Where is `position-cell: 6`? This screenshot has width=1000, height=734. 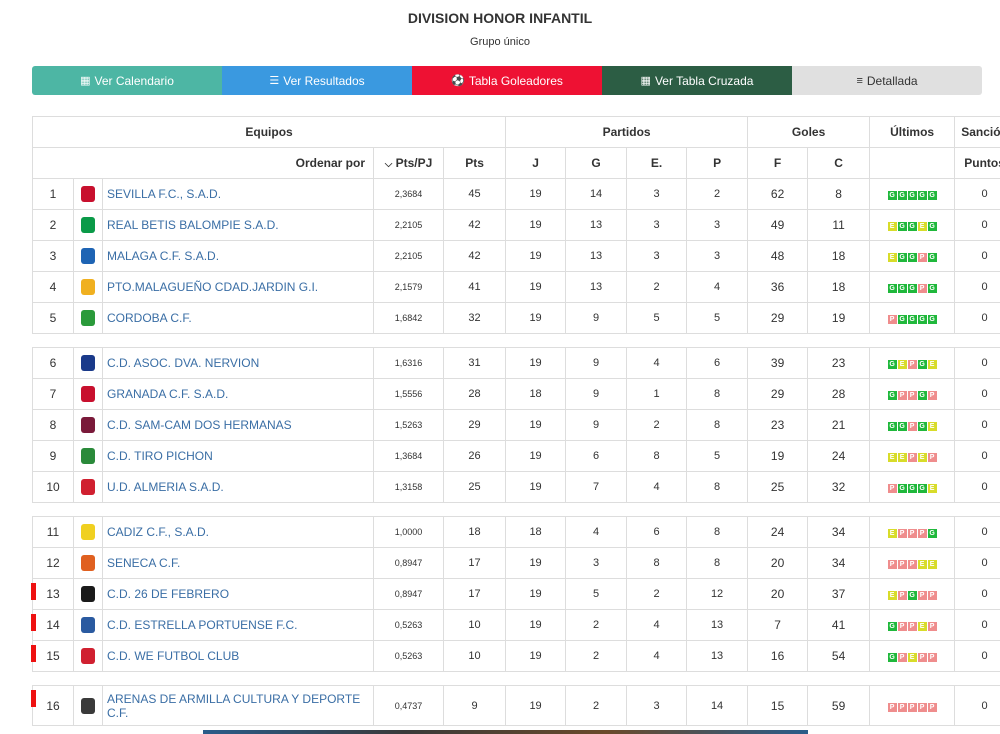 position-cell: 6 is located at coordinates (53, 363).